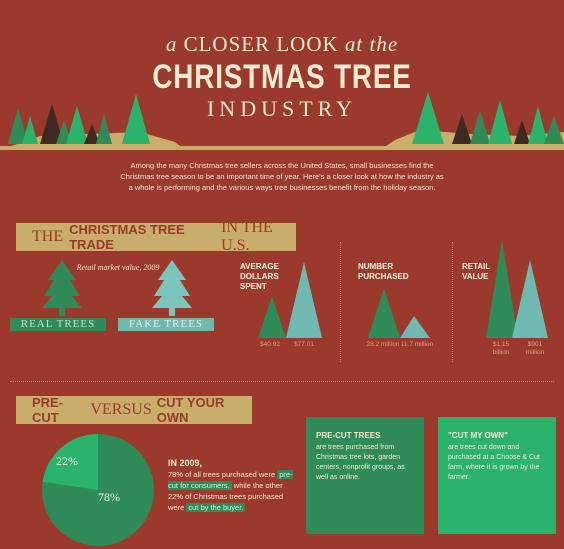 This screenshot has width=564, height=549. I want to click on title-at-the: at the, so click(371, 44).